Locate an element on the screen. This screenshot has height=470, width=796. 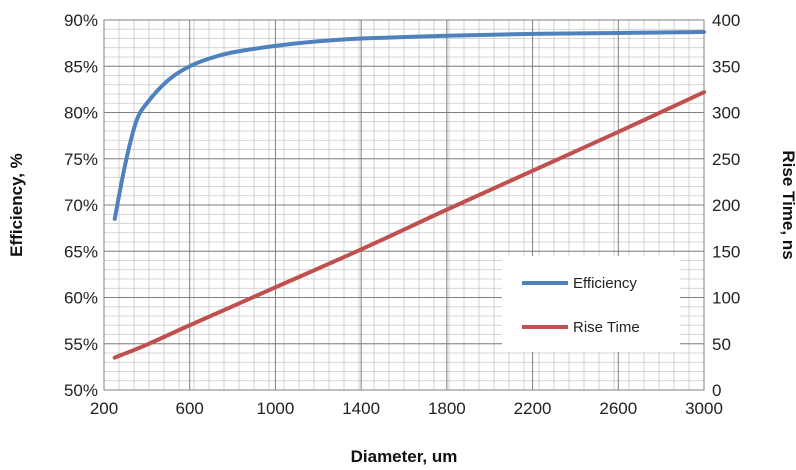
y-left-tick-label: 80% is located at coordinates (81, 113).